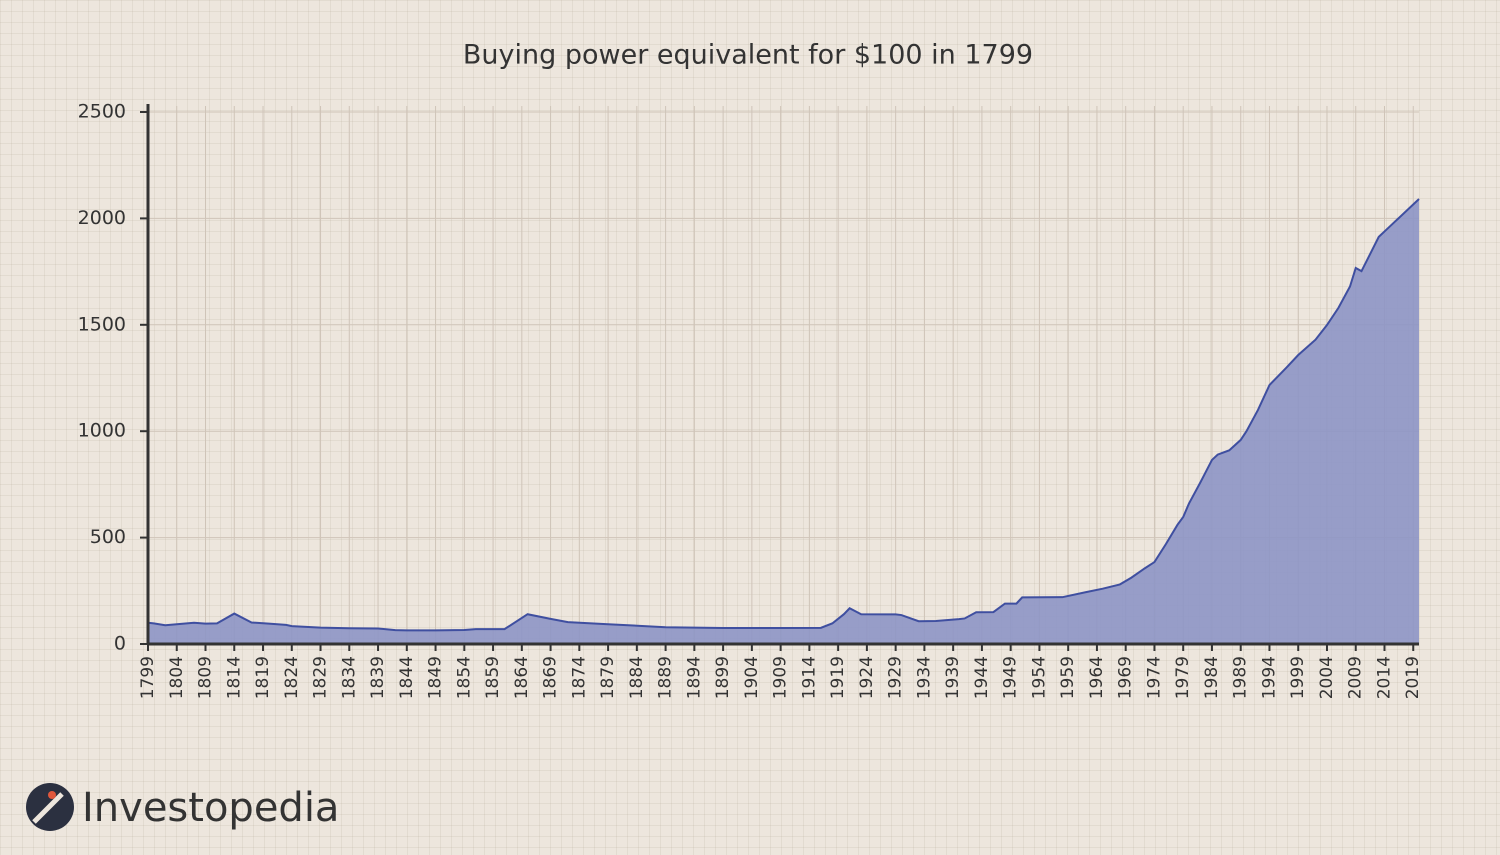 Image resolution: width=1500 pixels, height=855 pixels. I want to click on logo-dot, so click(52, 795).